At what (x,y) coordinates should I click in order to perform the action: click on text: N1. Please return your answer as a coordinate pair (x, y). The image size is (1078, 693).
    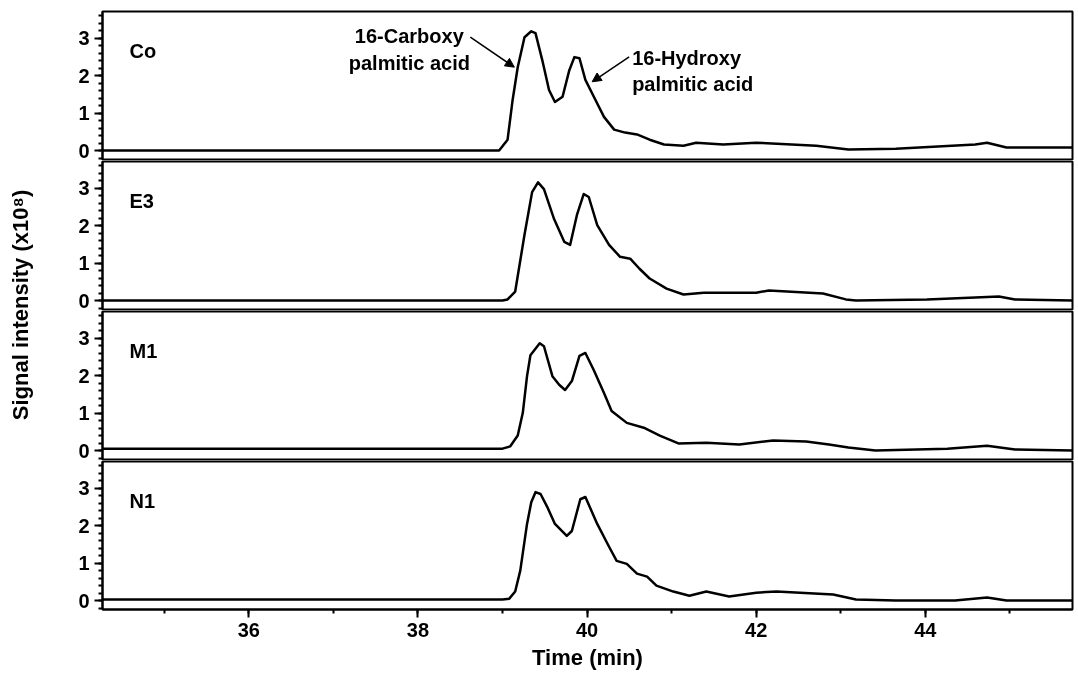
    Looking at the image, I should click on (142, 500).